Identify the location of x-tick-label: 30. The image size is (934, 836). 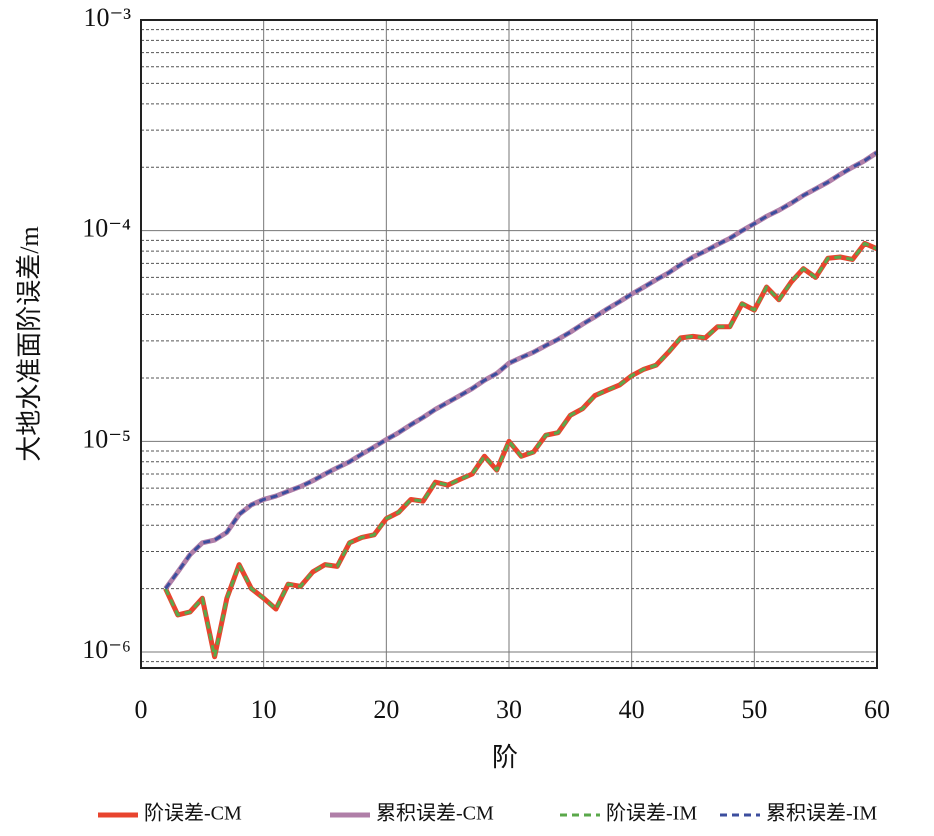
(509, 709).